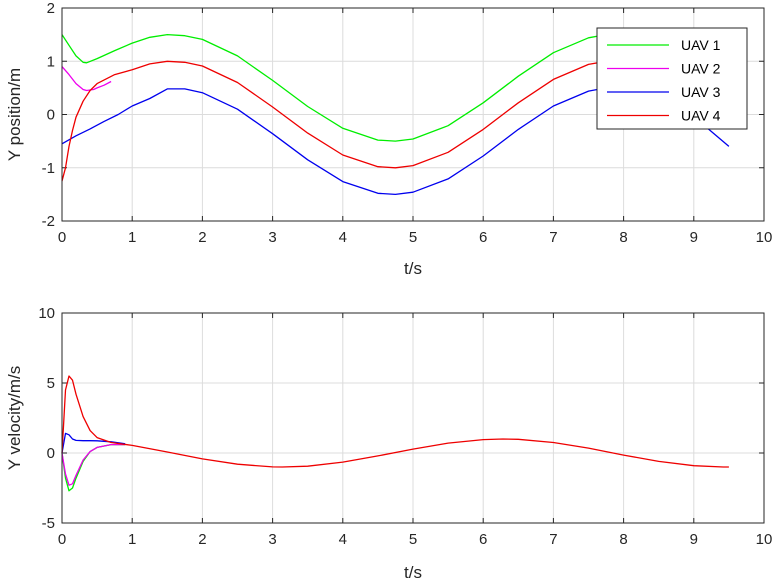 The height and width of the screenshot is (582, 776). What do you see at coordinates (14, 418) in the screenshot?
I see `y-axis-label: Y velocity/m/s` at bounding box center [14, 418].